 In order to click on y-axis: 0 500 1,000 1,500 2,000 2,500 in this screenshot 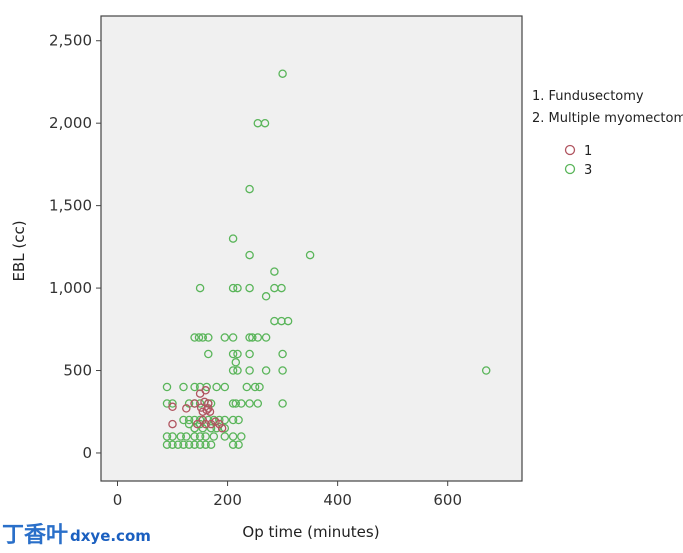, I will do `click(75, 247)`.